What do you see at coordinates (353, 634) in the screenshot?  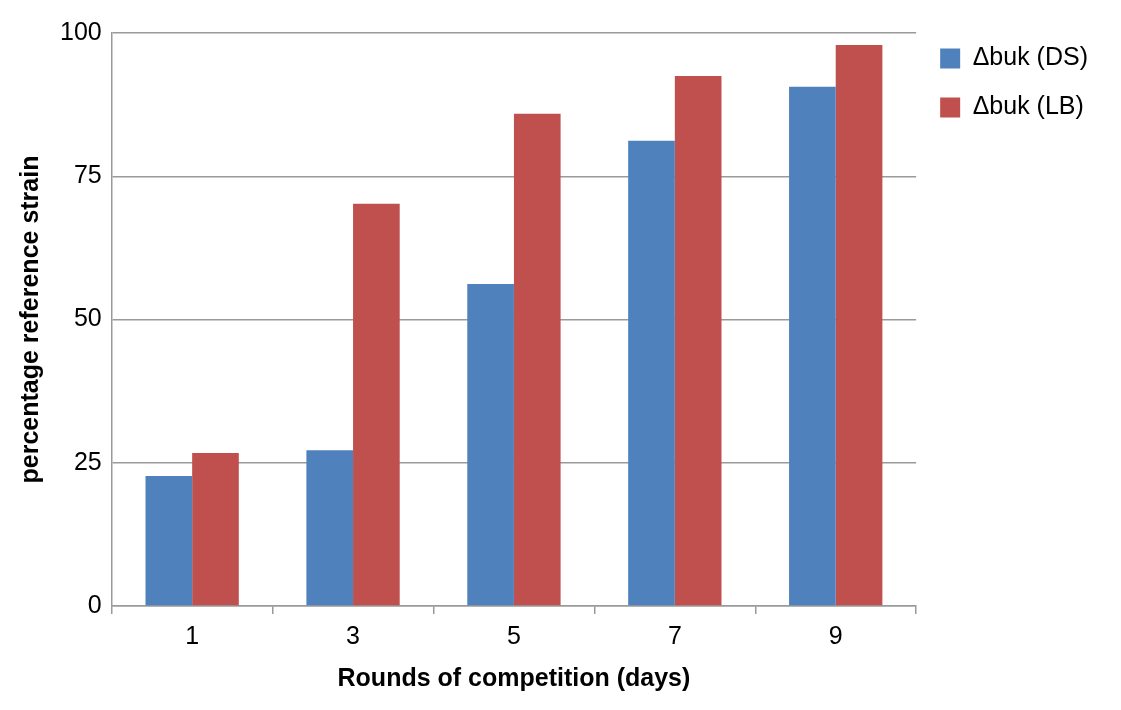 I see `x-tick-label: 3` at bounding box center [353, 634].